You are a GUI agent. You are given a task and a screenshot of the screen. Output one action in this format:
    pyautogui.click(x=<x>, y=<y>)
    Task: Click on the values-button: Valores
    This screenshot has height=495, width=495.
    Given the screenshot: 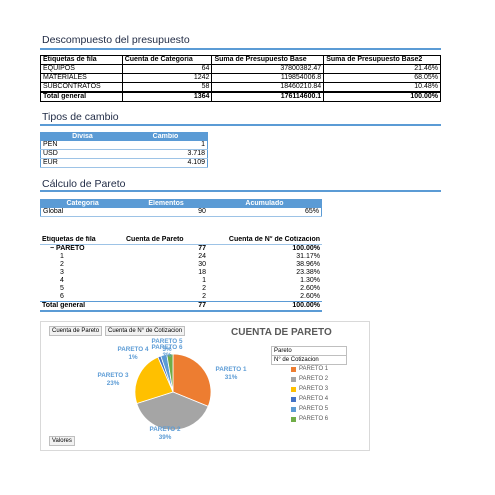 What is the action you would take?
    pyautogui.click(x=62, y=441)
    